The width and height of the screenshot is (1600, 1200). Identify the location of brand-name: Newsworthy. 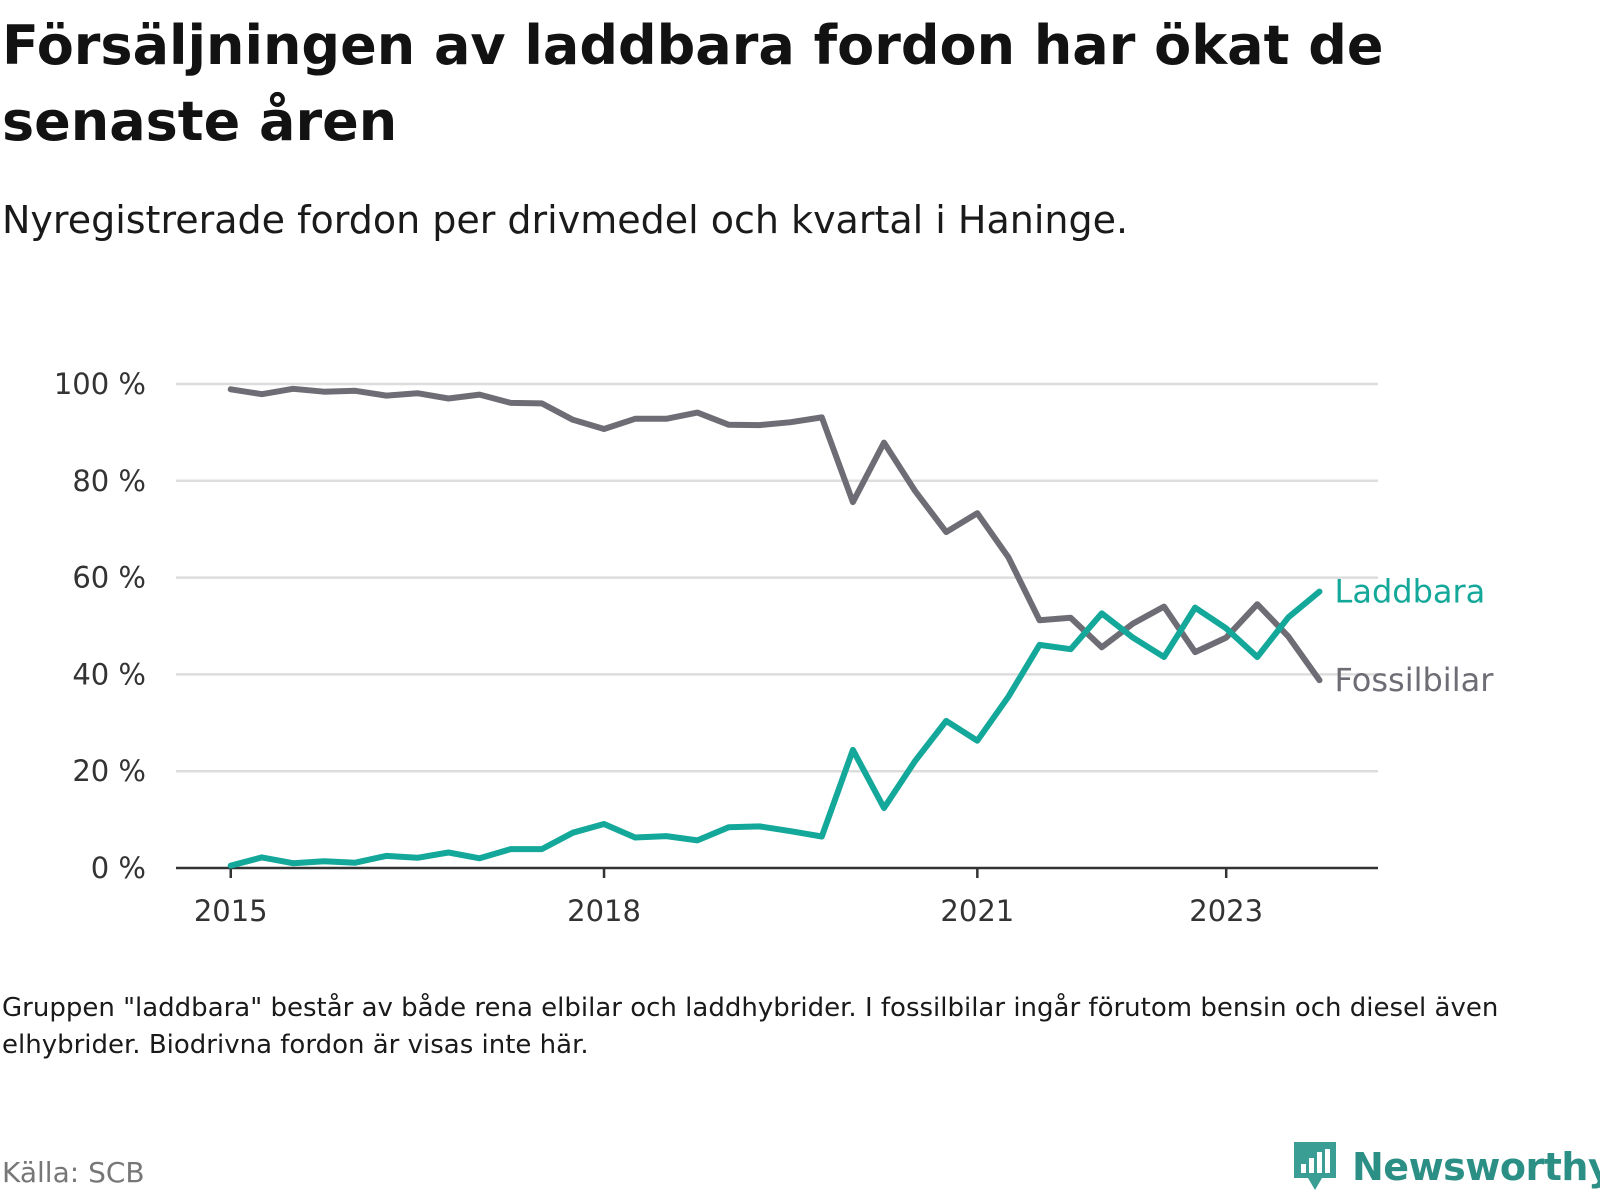
(1476, 1167).